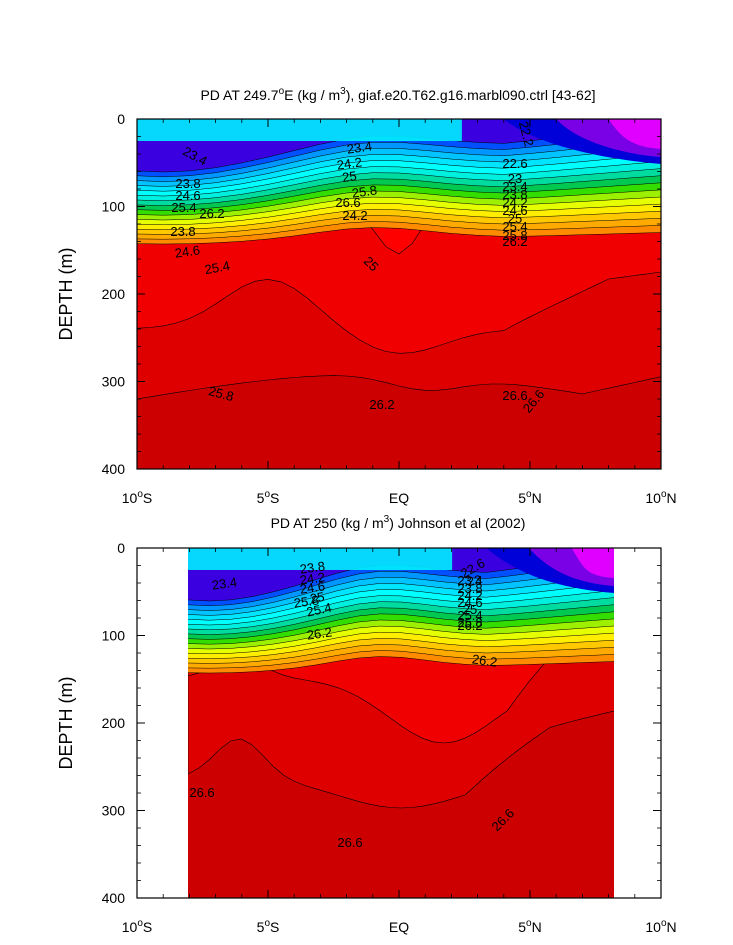  I want to click on y-tick-label: 100, so click(114, 207).